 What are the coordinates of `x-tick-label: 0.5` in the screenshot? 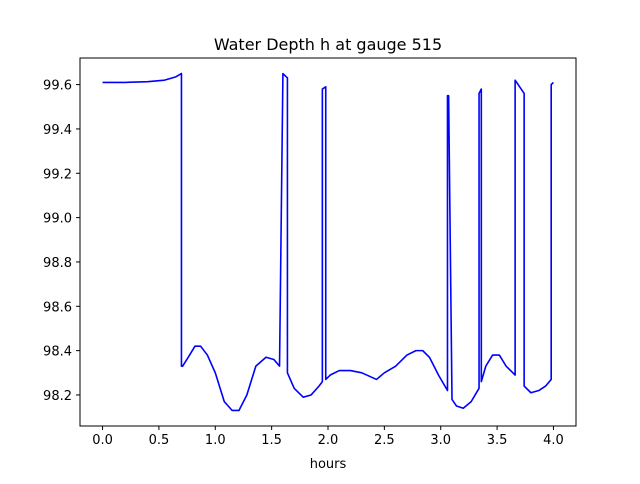 It's located at (159, 440).